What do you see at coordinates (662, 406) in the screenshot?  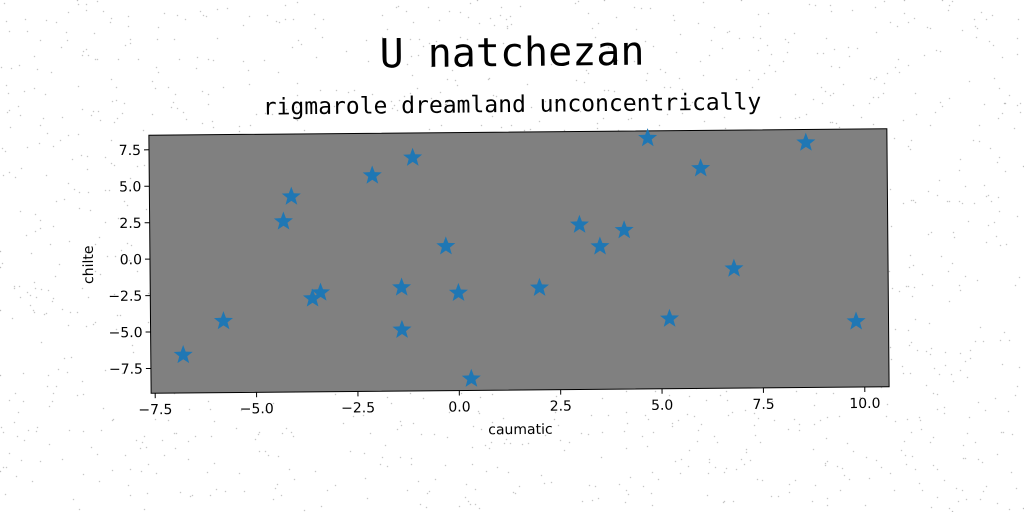 I see `x-tick-label: 5.0` at bounding box center [662, 406].